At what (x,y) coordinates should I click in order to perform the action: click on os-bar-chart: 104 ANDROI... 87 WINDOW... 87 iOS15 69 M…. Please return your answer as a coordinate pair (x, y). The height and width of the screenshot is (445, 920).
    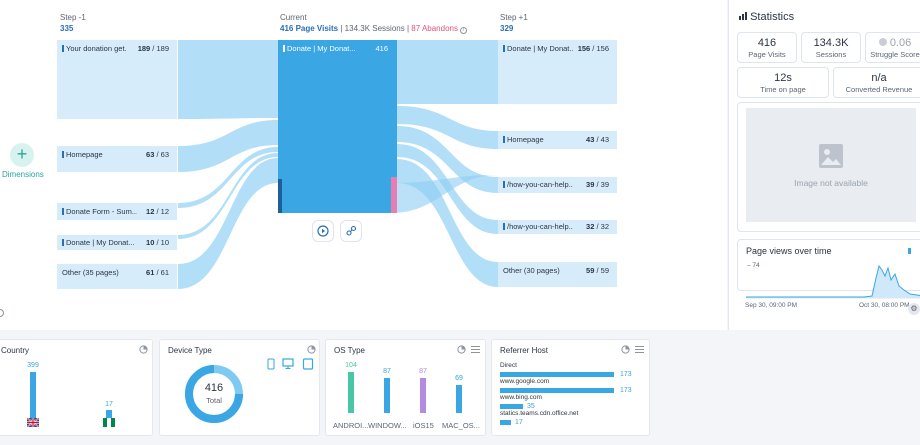
    Looking at the image, I should click on (406, 388).